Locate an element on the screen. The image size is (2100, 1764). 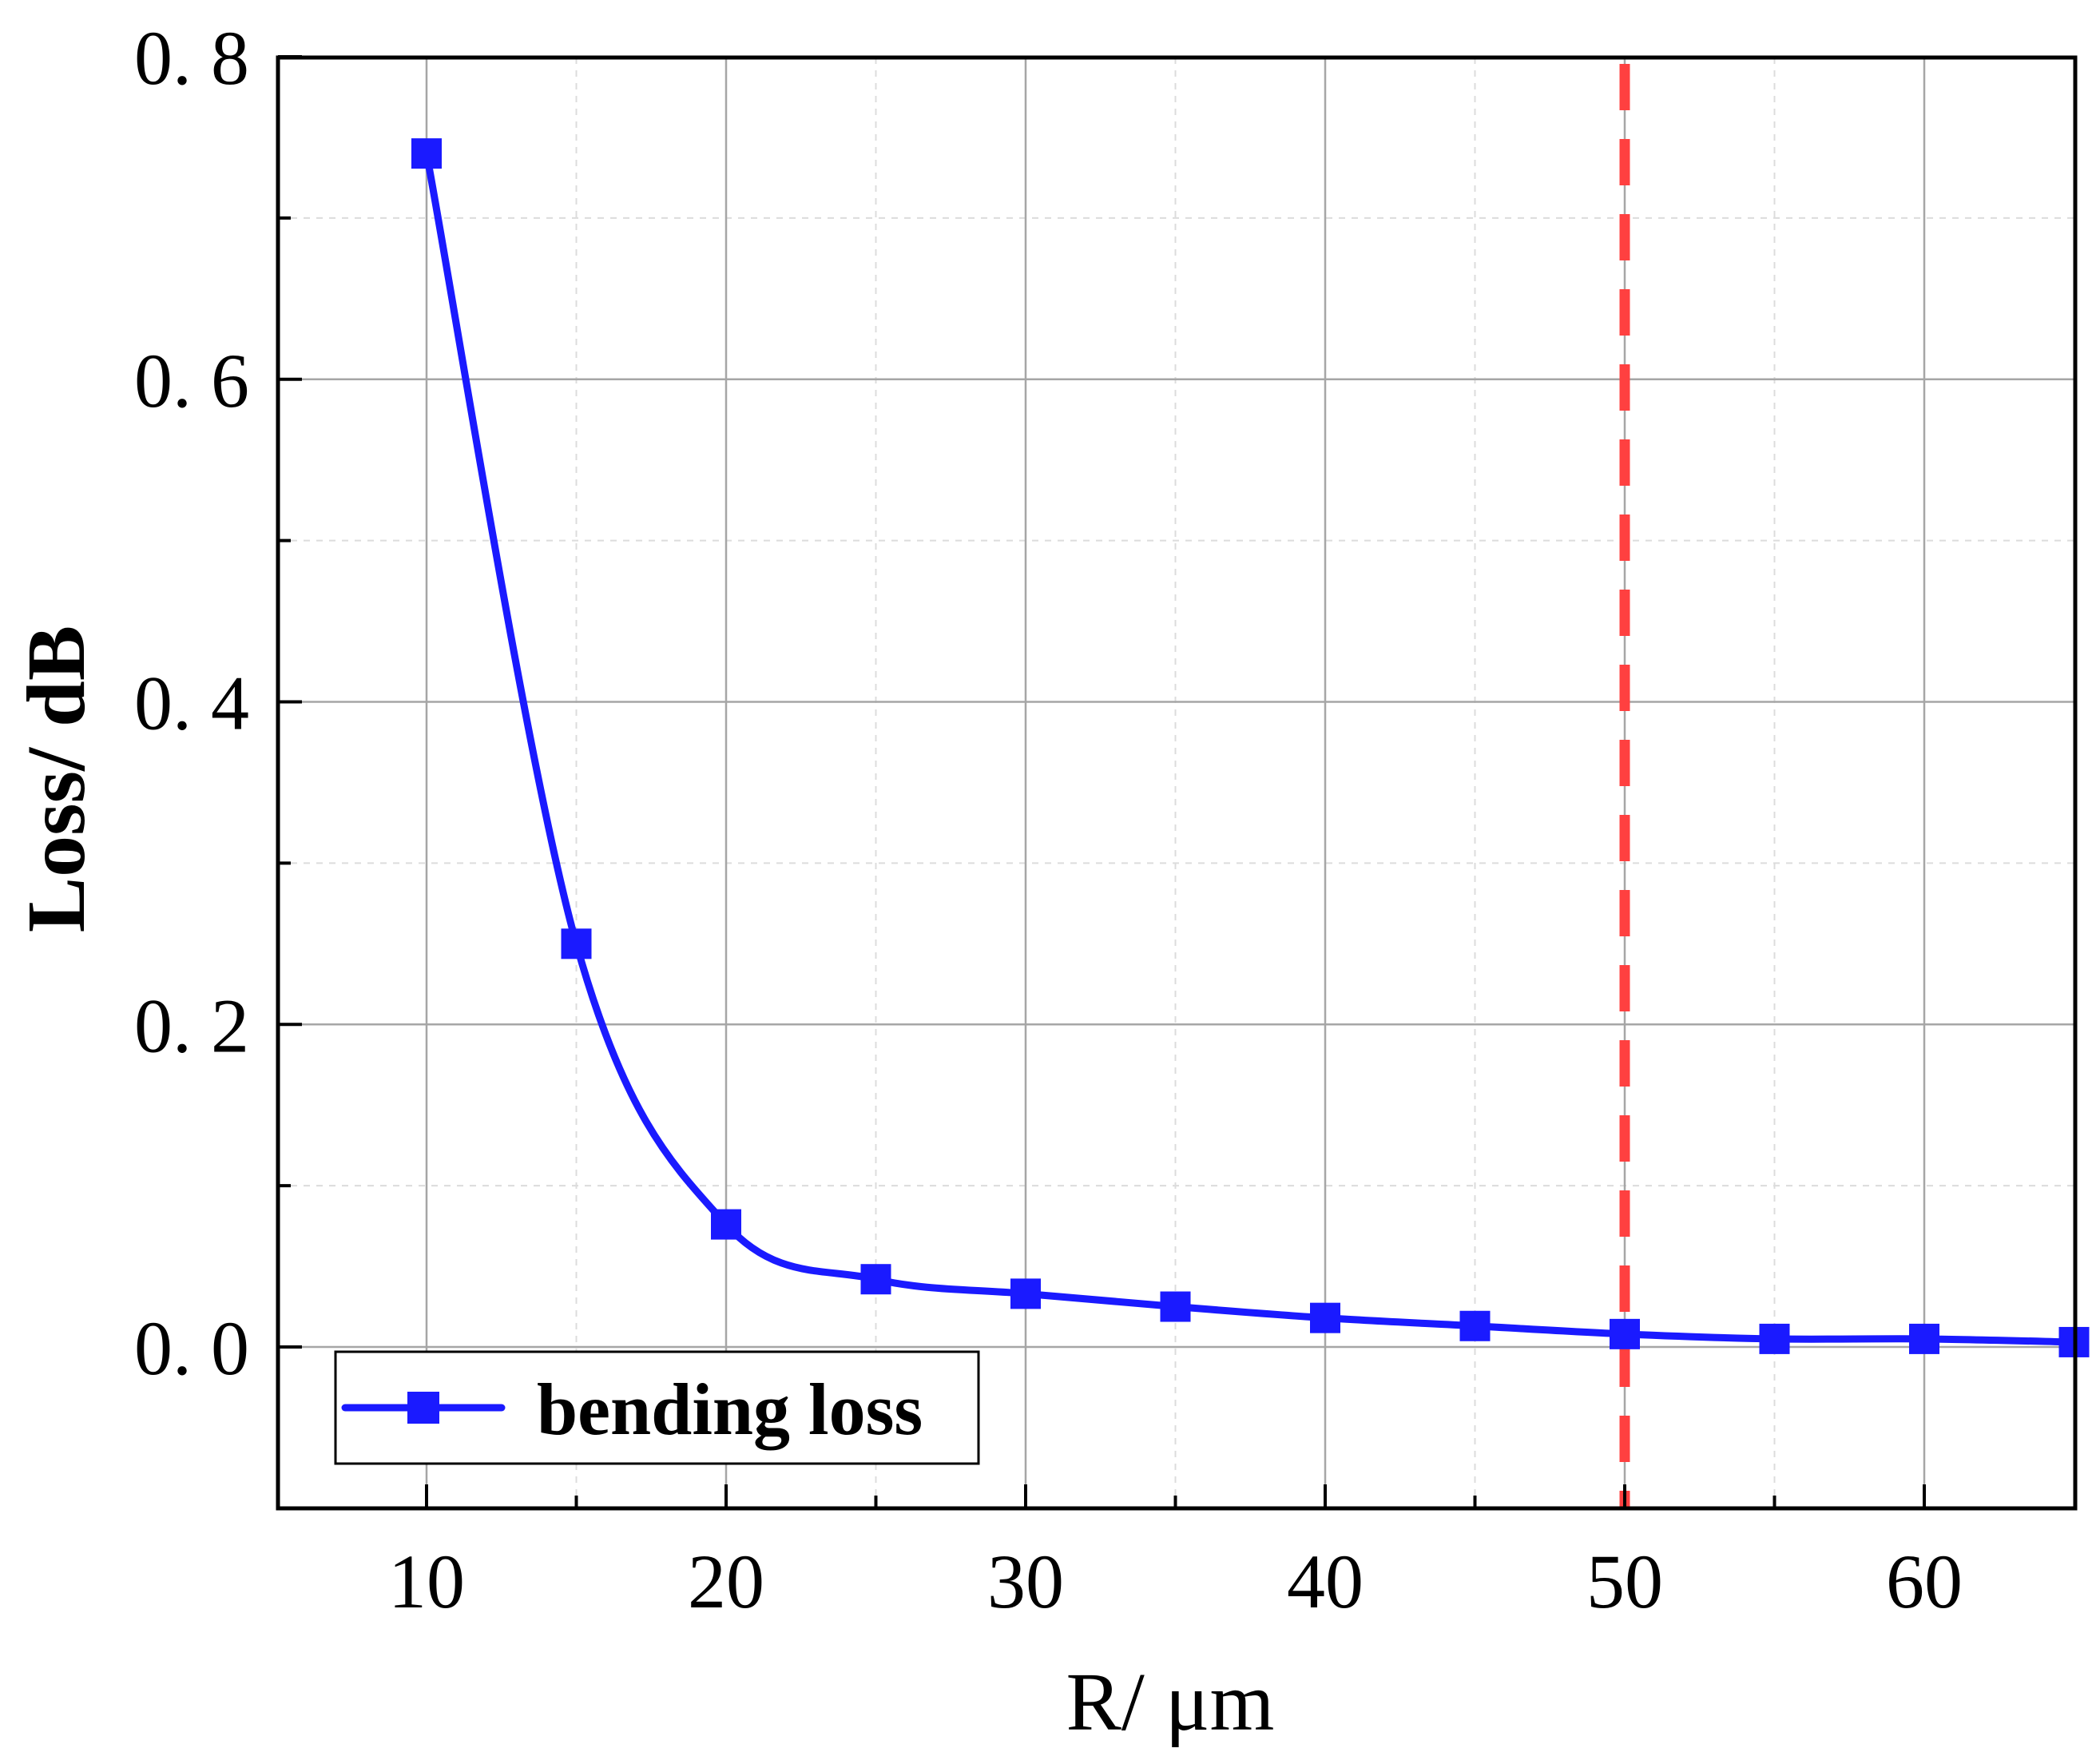
x-tick-labels: 10 20 30 40 50 60 is located at coordinates (1175, 1581).